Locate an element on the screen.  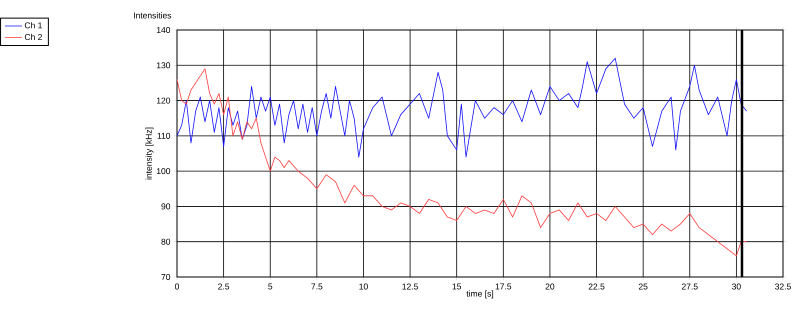
y-tick-label: 80 is located at coordinates (165, 241).